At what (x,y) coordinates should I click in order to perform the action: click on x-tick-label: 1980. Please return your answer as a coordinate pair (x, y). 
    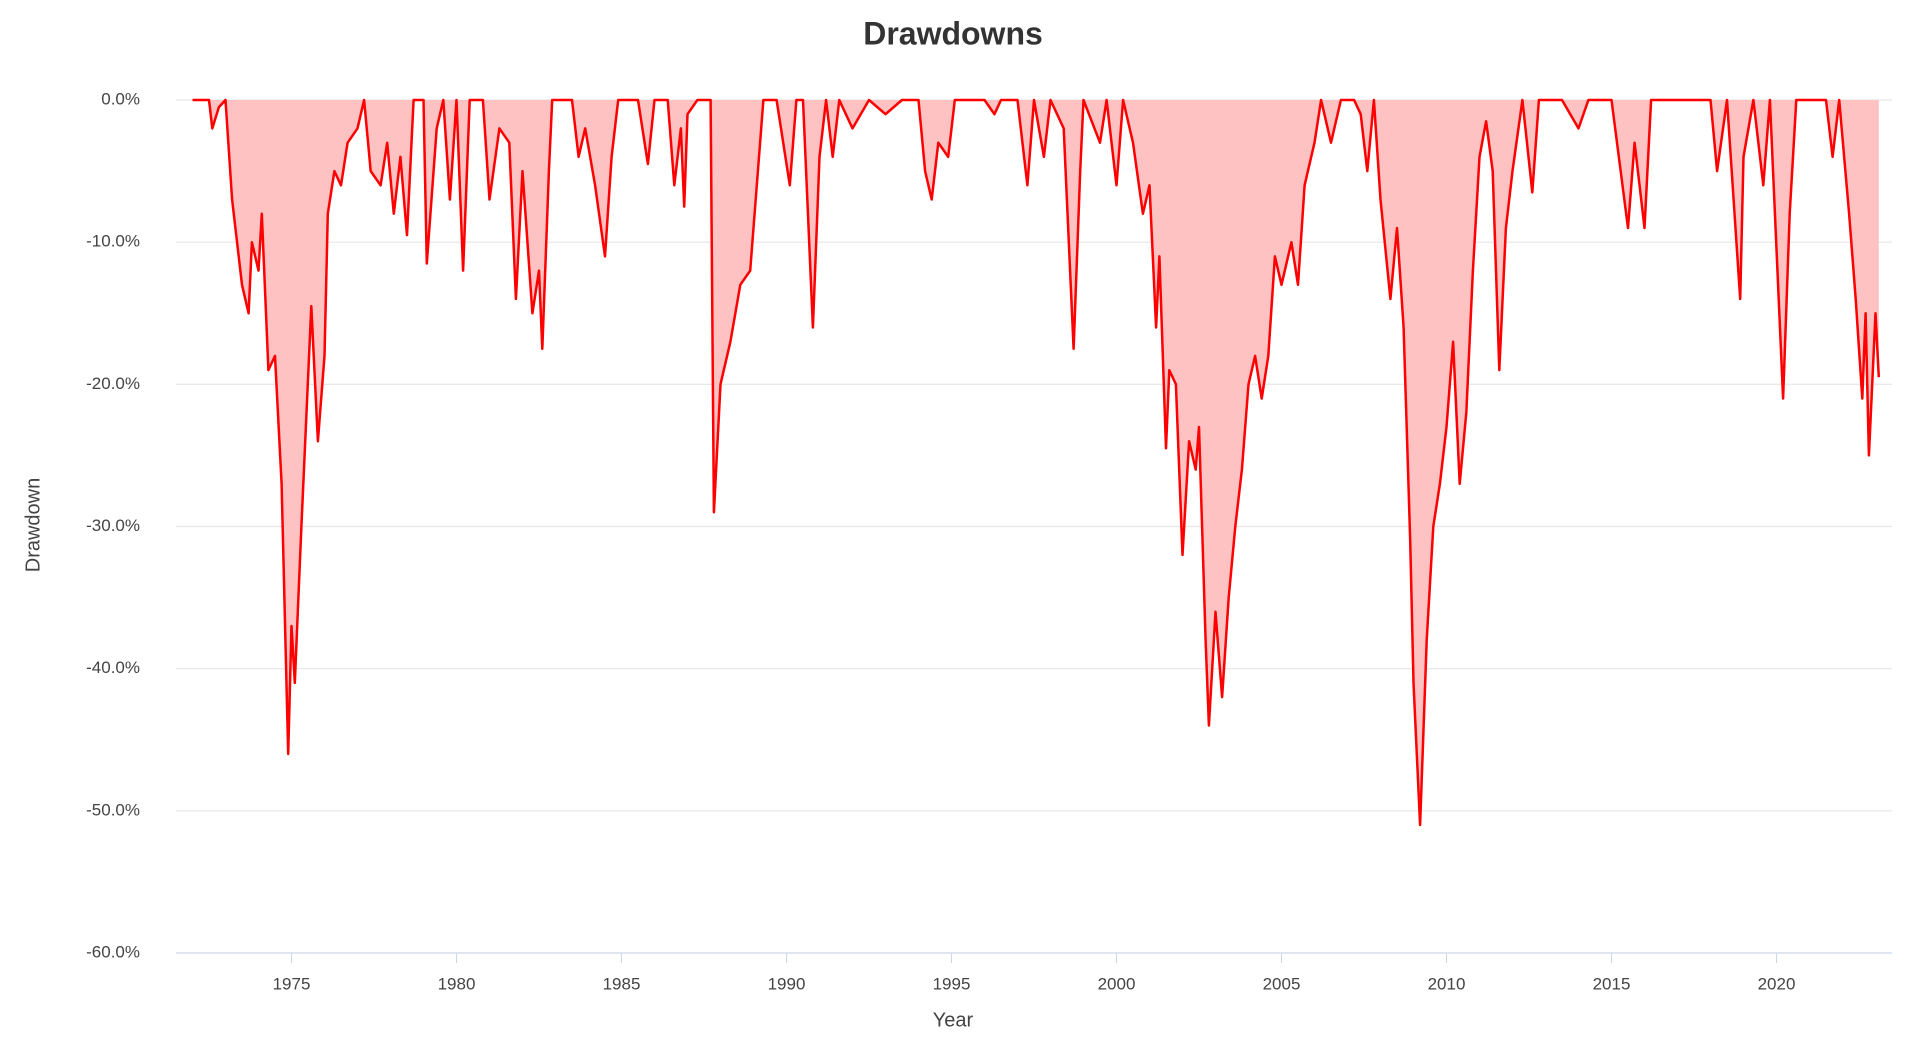
    Looking at the image, I should click on (457, 983).